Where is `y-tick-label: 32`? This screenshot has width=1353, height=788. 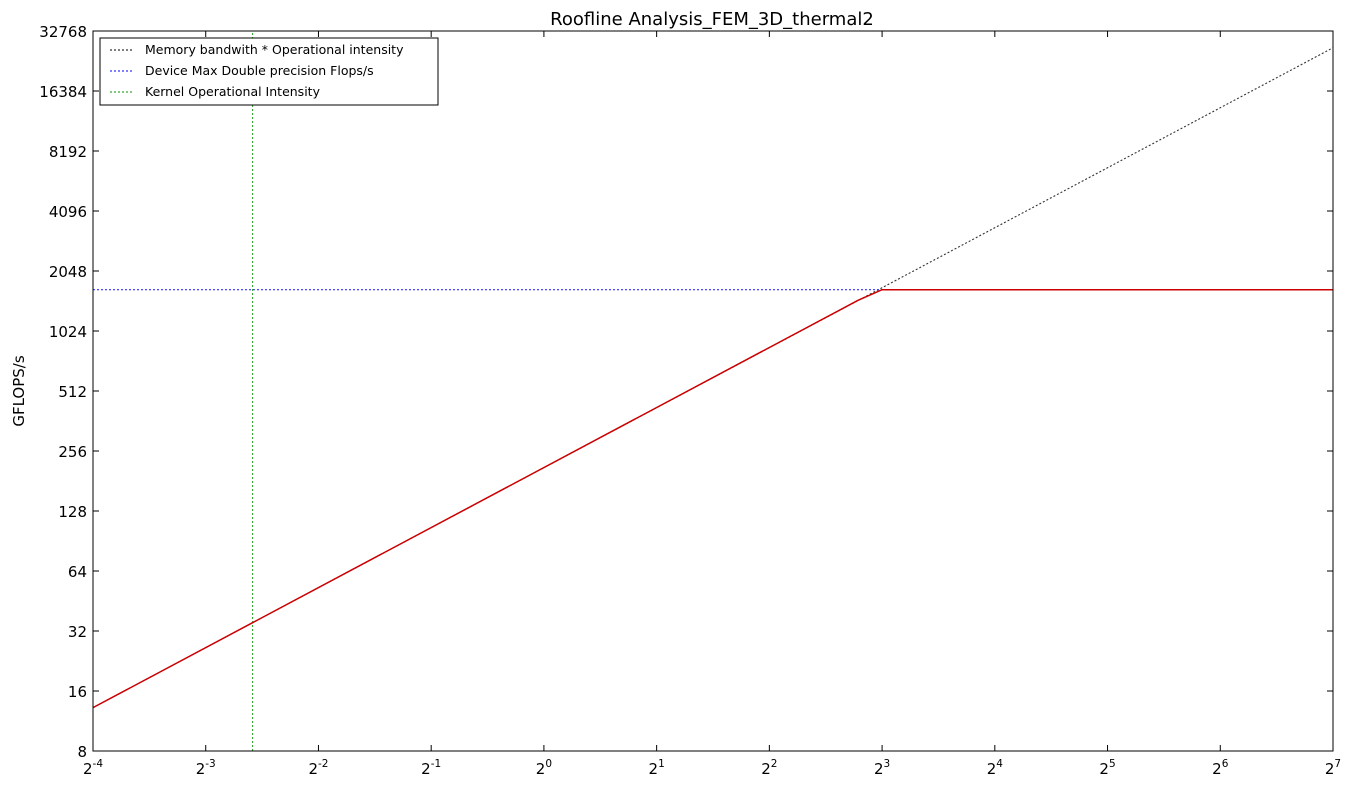
y-tick-label: 32 is located at coordinates (77, 632).